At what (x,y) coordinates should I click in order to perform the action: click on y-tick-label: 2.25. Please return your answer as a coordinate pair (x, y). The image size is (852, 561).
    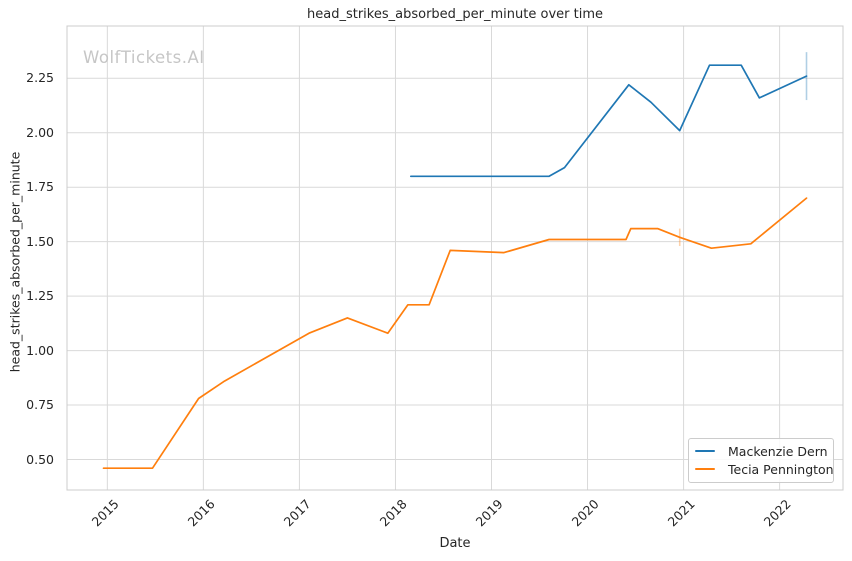
    Looking at the image, I should click on (40, 78).